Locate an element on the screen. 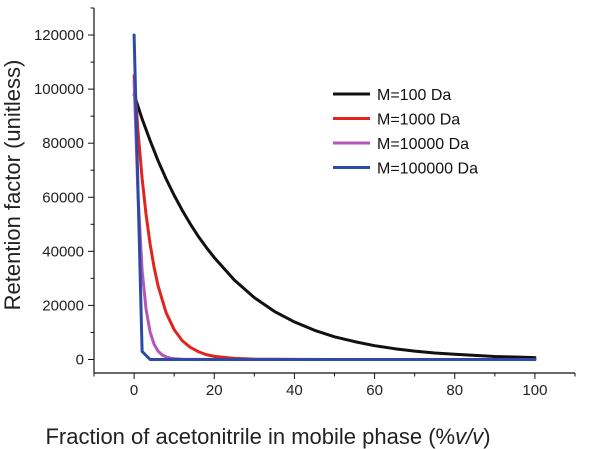 This screenshot has width=600, height=449. x-axis-title-italic: v/v is located at coordinates (470, 436).